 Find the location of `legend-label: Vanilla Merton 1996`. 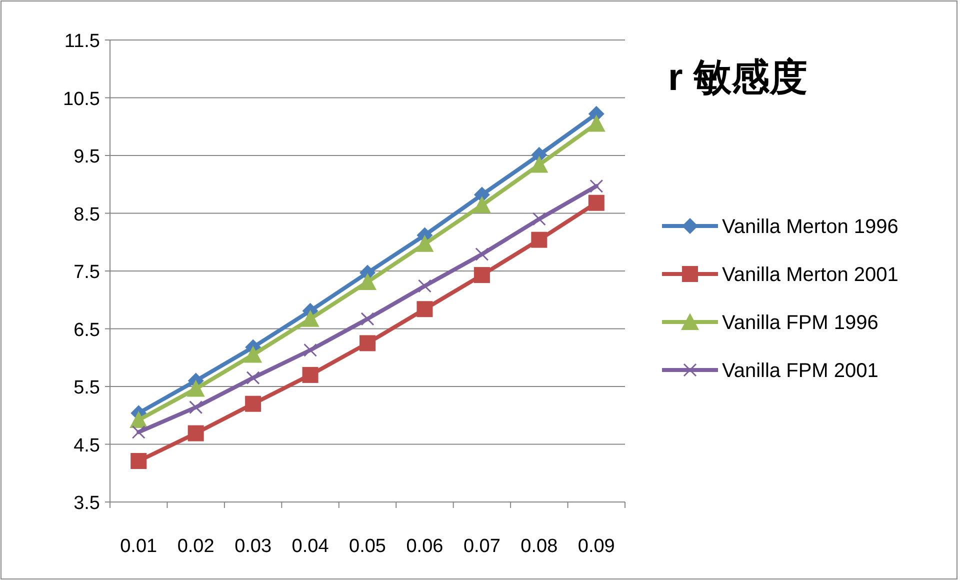

legend-label: Vanilla Merton 1996 is located at coordinates (810, 227).